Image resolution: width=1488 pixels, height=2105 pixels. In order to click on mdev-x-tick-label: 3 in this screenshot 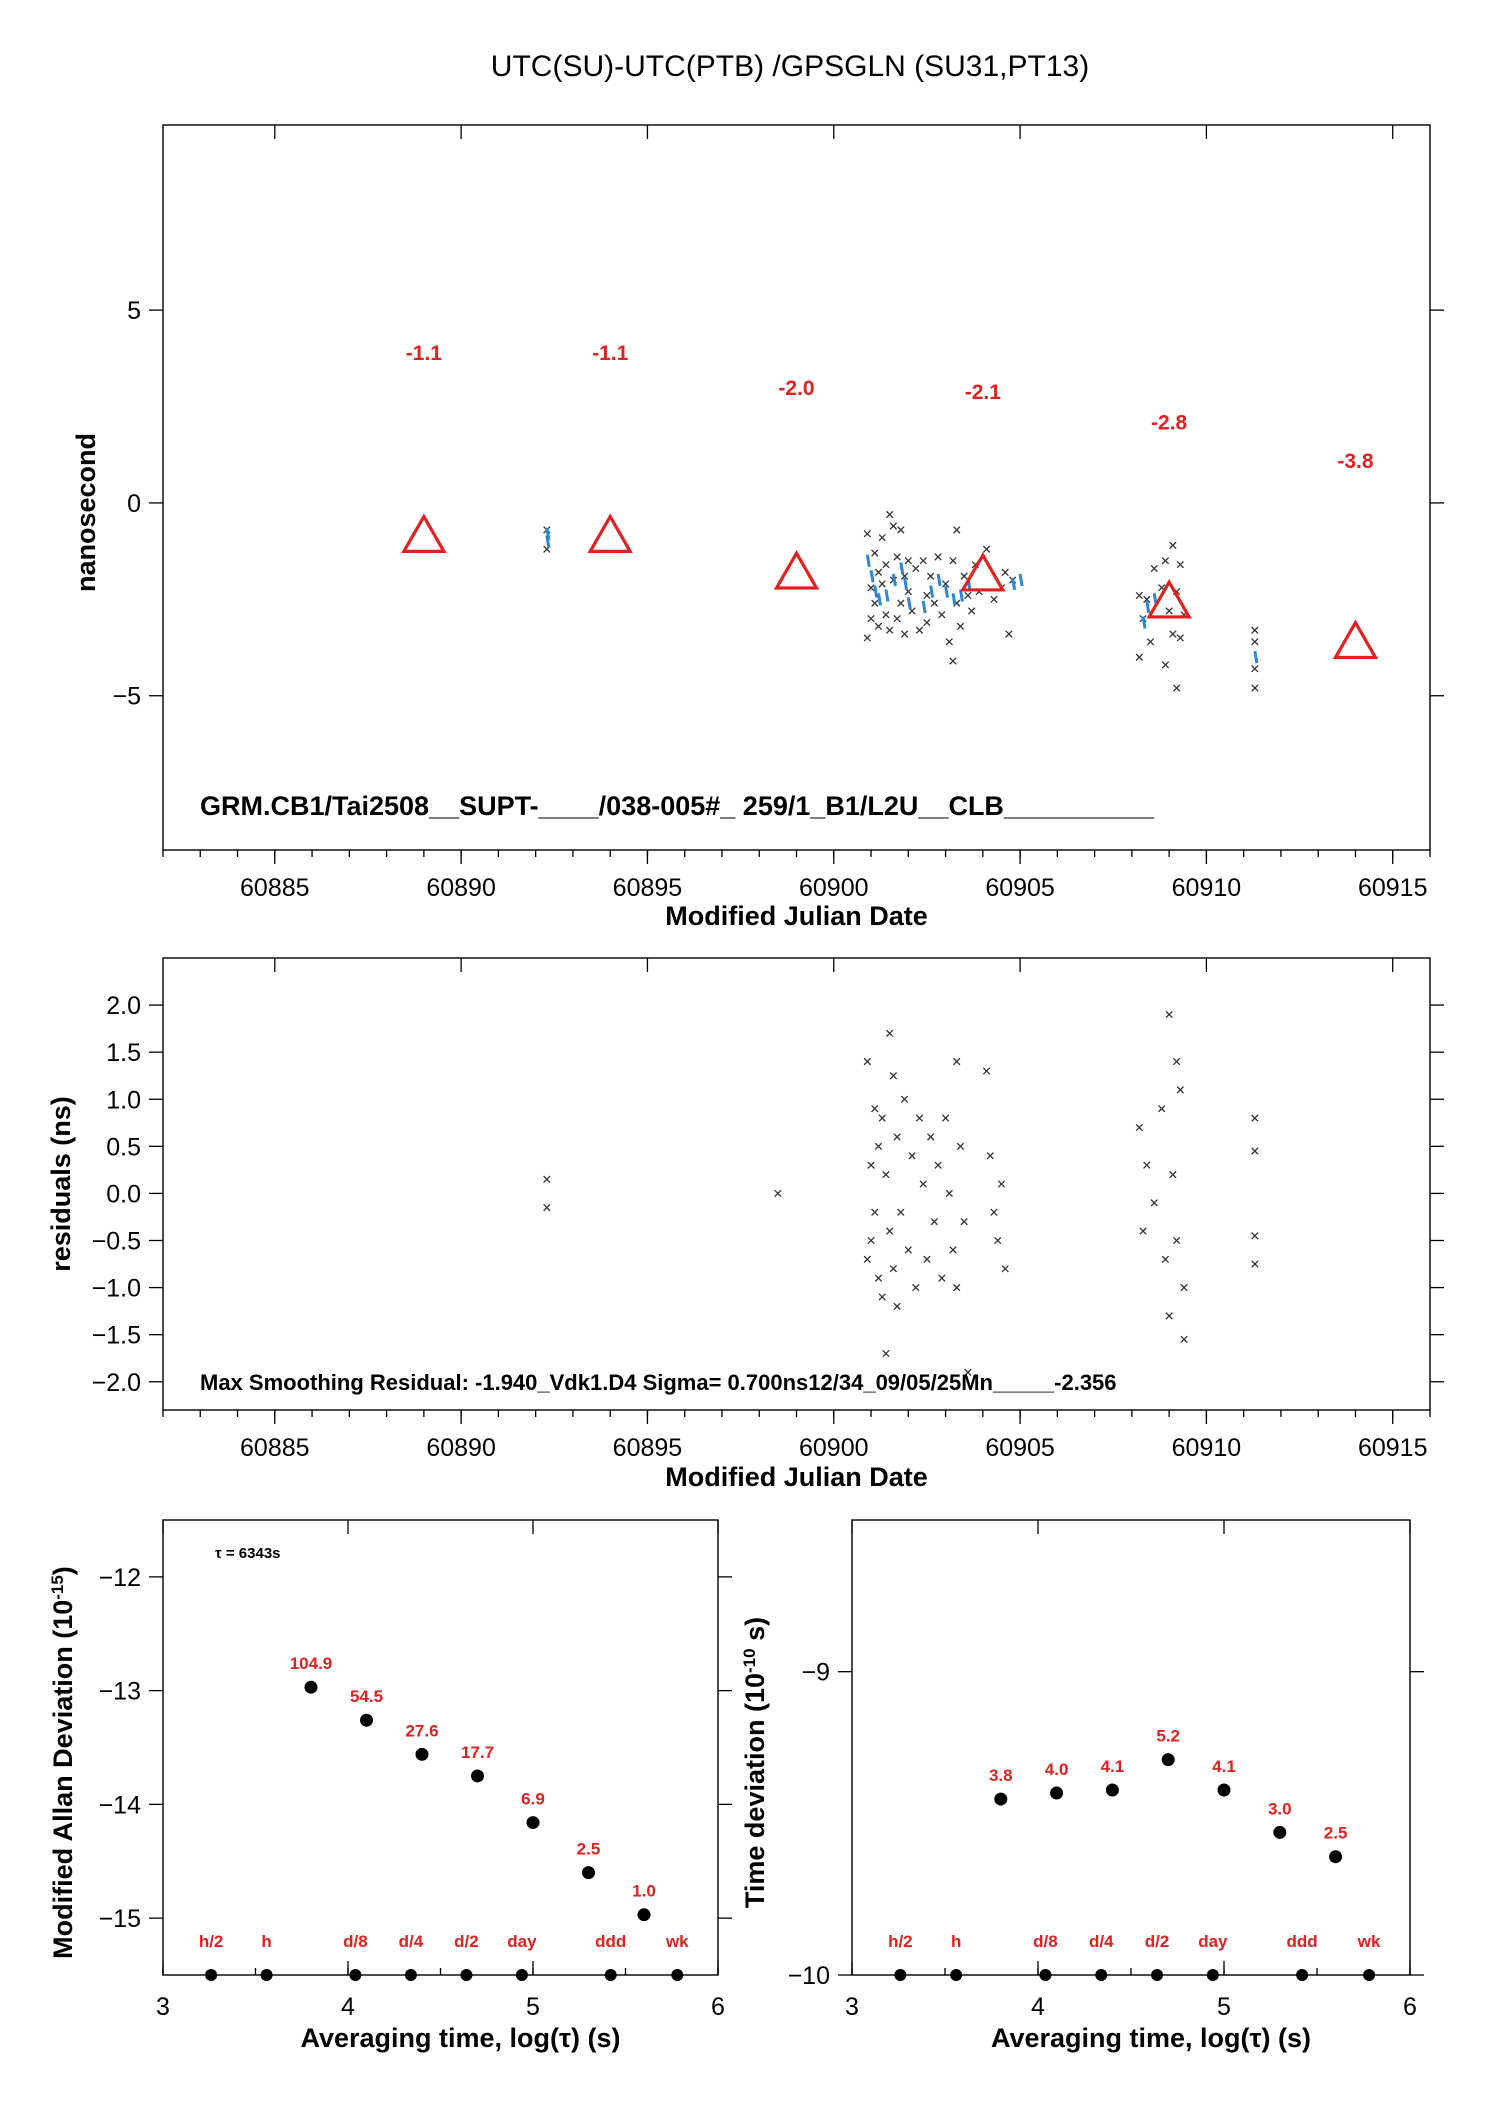, I will do `click(163, 2007)`.